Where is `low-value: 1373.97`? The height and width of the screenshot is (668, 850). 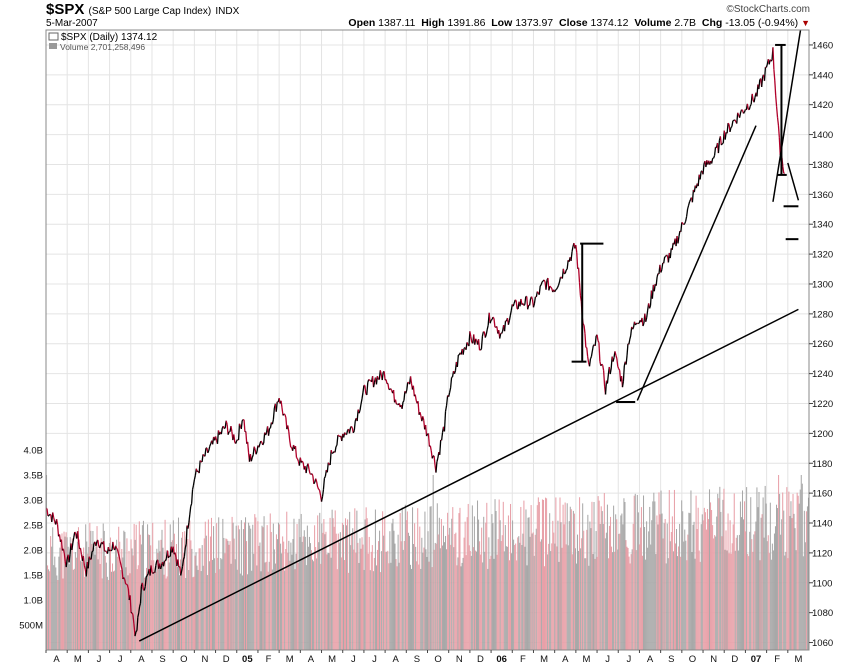
low-value: 1373.97 is located at coordinates (534, 23).